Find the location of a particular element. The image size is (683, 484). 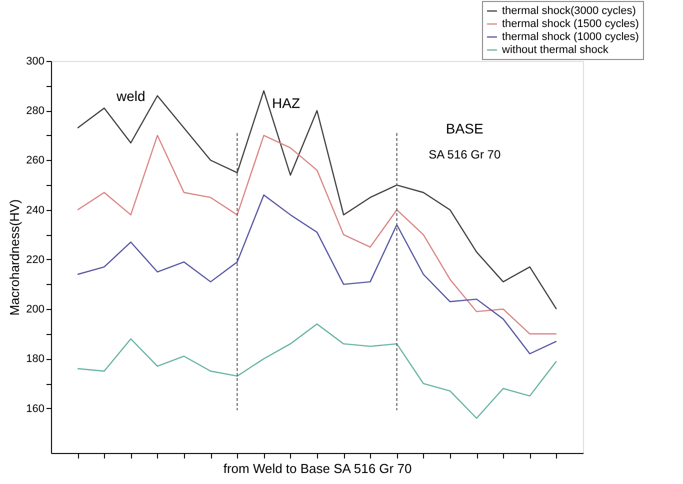

y-tick-label: 260 is located at coordinates (35, 160).